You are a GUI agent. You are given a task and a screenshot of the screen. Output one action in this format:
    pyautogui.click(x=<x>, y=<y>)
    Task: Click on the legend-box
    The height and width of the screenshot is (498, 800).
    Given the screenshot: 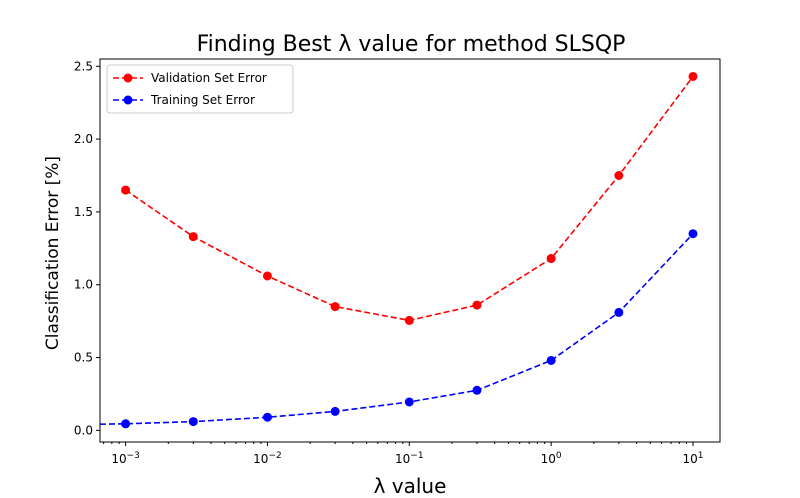 What is the action you would take?
    pyautogui.click(x=200, y=89)
    